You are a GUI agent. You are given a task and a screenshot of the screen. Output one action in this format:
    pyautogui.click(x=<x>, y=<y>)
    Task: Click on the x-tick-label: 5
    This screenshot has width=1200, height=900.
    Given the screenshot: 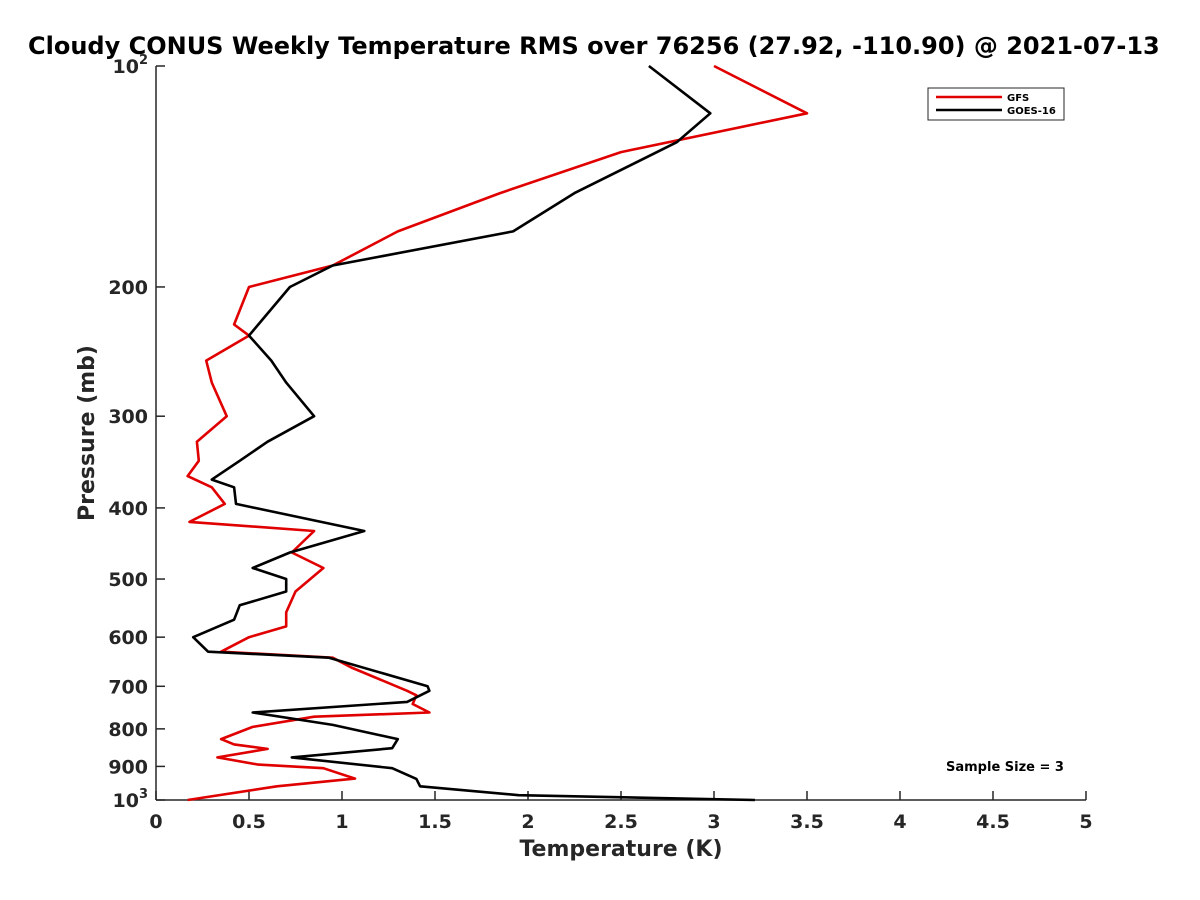 What is the action you would take?
    pyautogui.click(x=1085, y=822)
    